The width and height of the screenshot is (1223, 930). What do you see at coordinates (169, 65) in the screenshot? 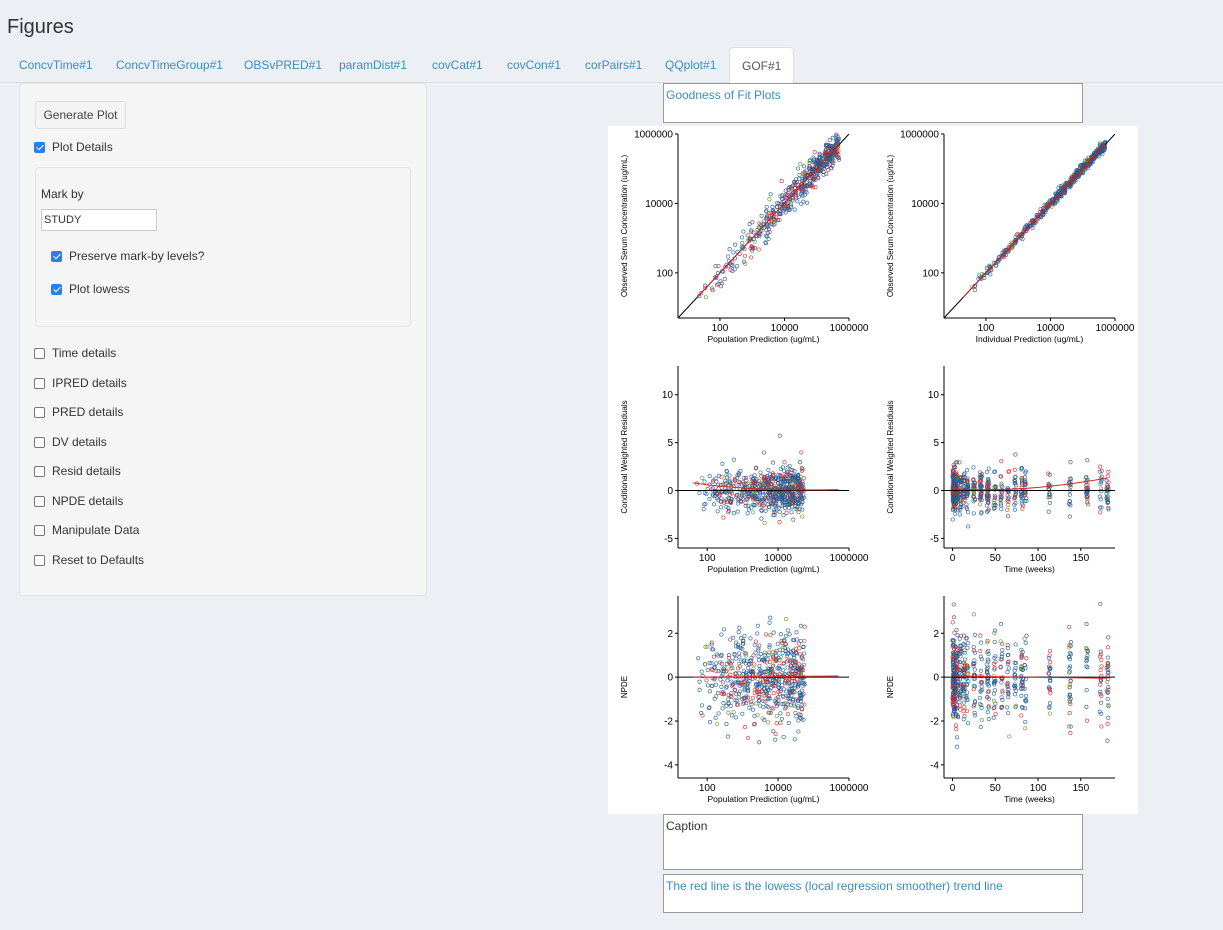
I see `tab-concvtimegroup: ConcvTimeGroup#1` at bounding box center [169, 65].